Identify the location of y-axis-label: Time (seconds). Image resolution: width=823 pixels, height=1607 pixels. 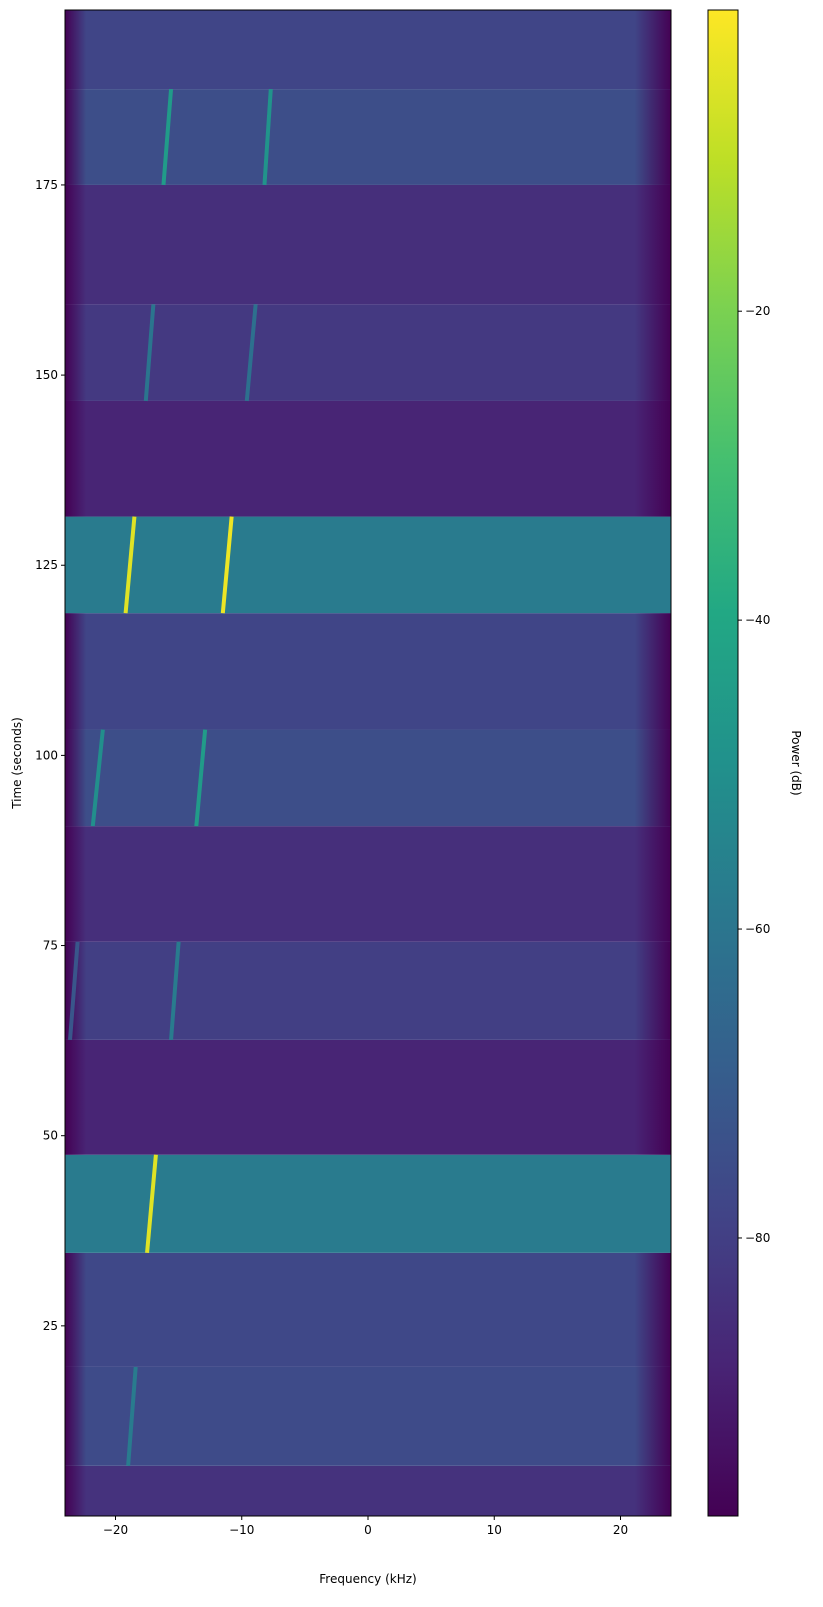
(17, 763).